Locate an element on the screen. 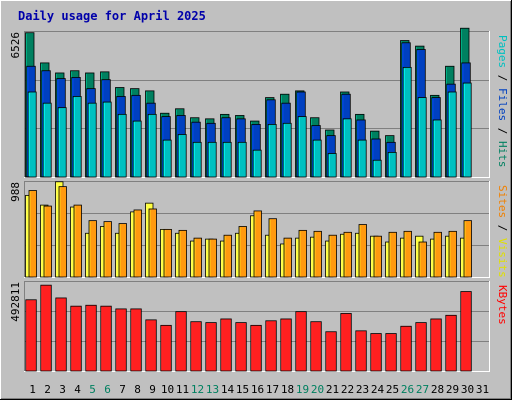 This screenshot has width=512, height=400. bar-sites-1-fill is located at coordinates (32, 234).